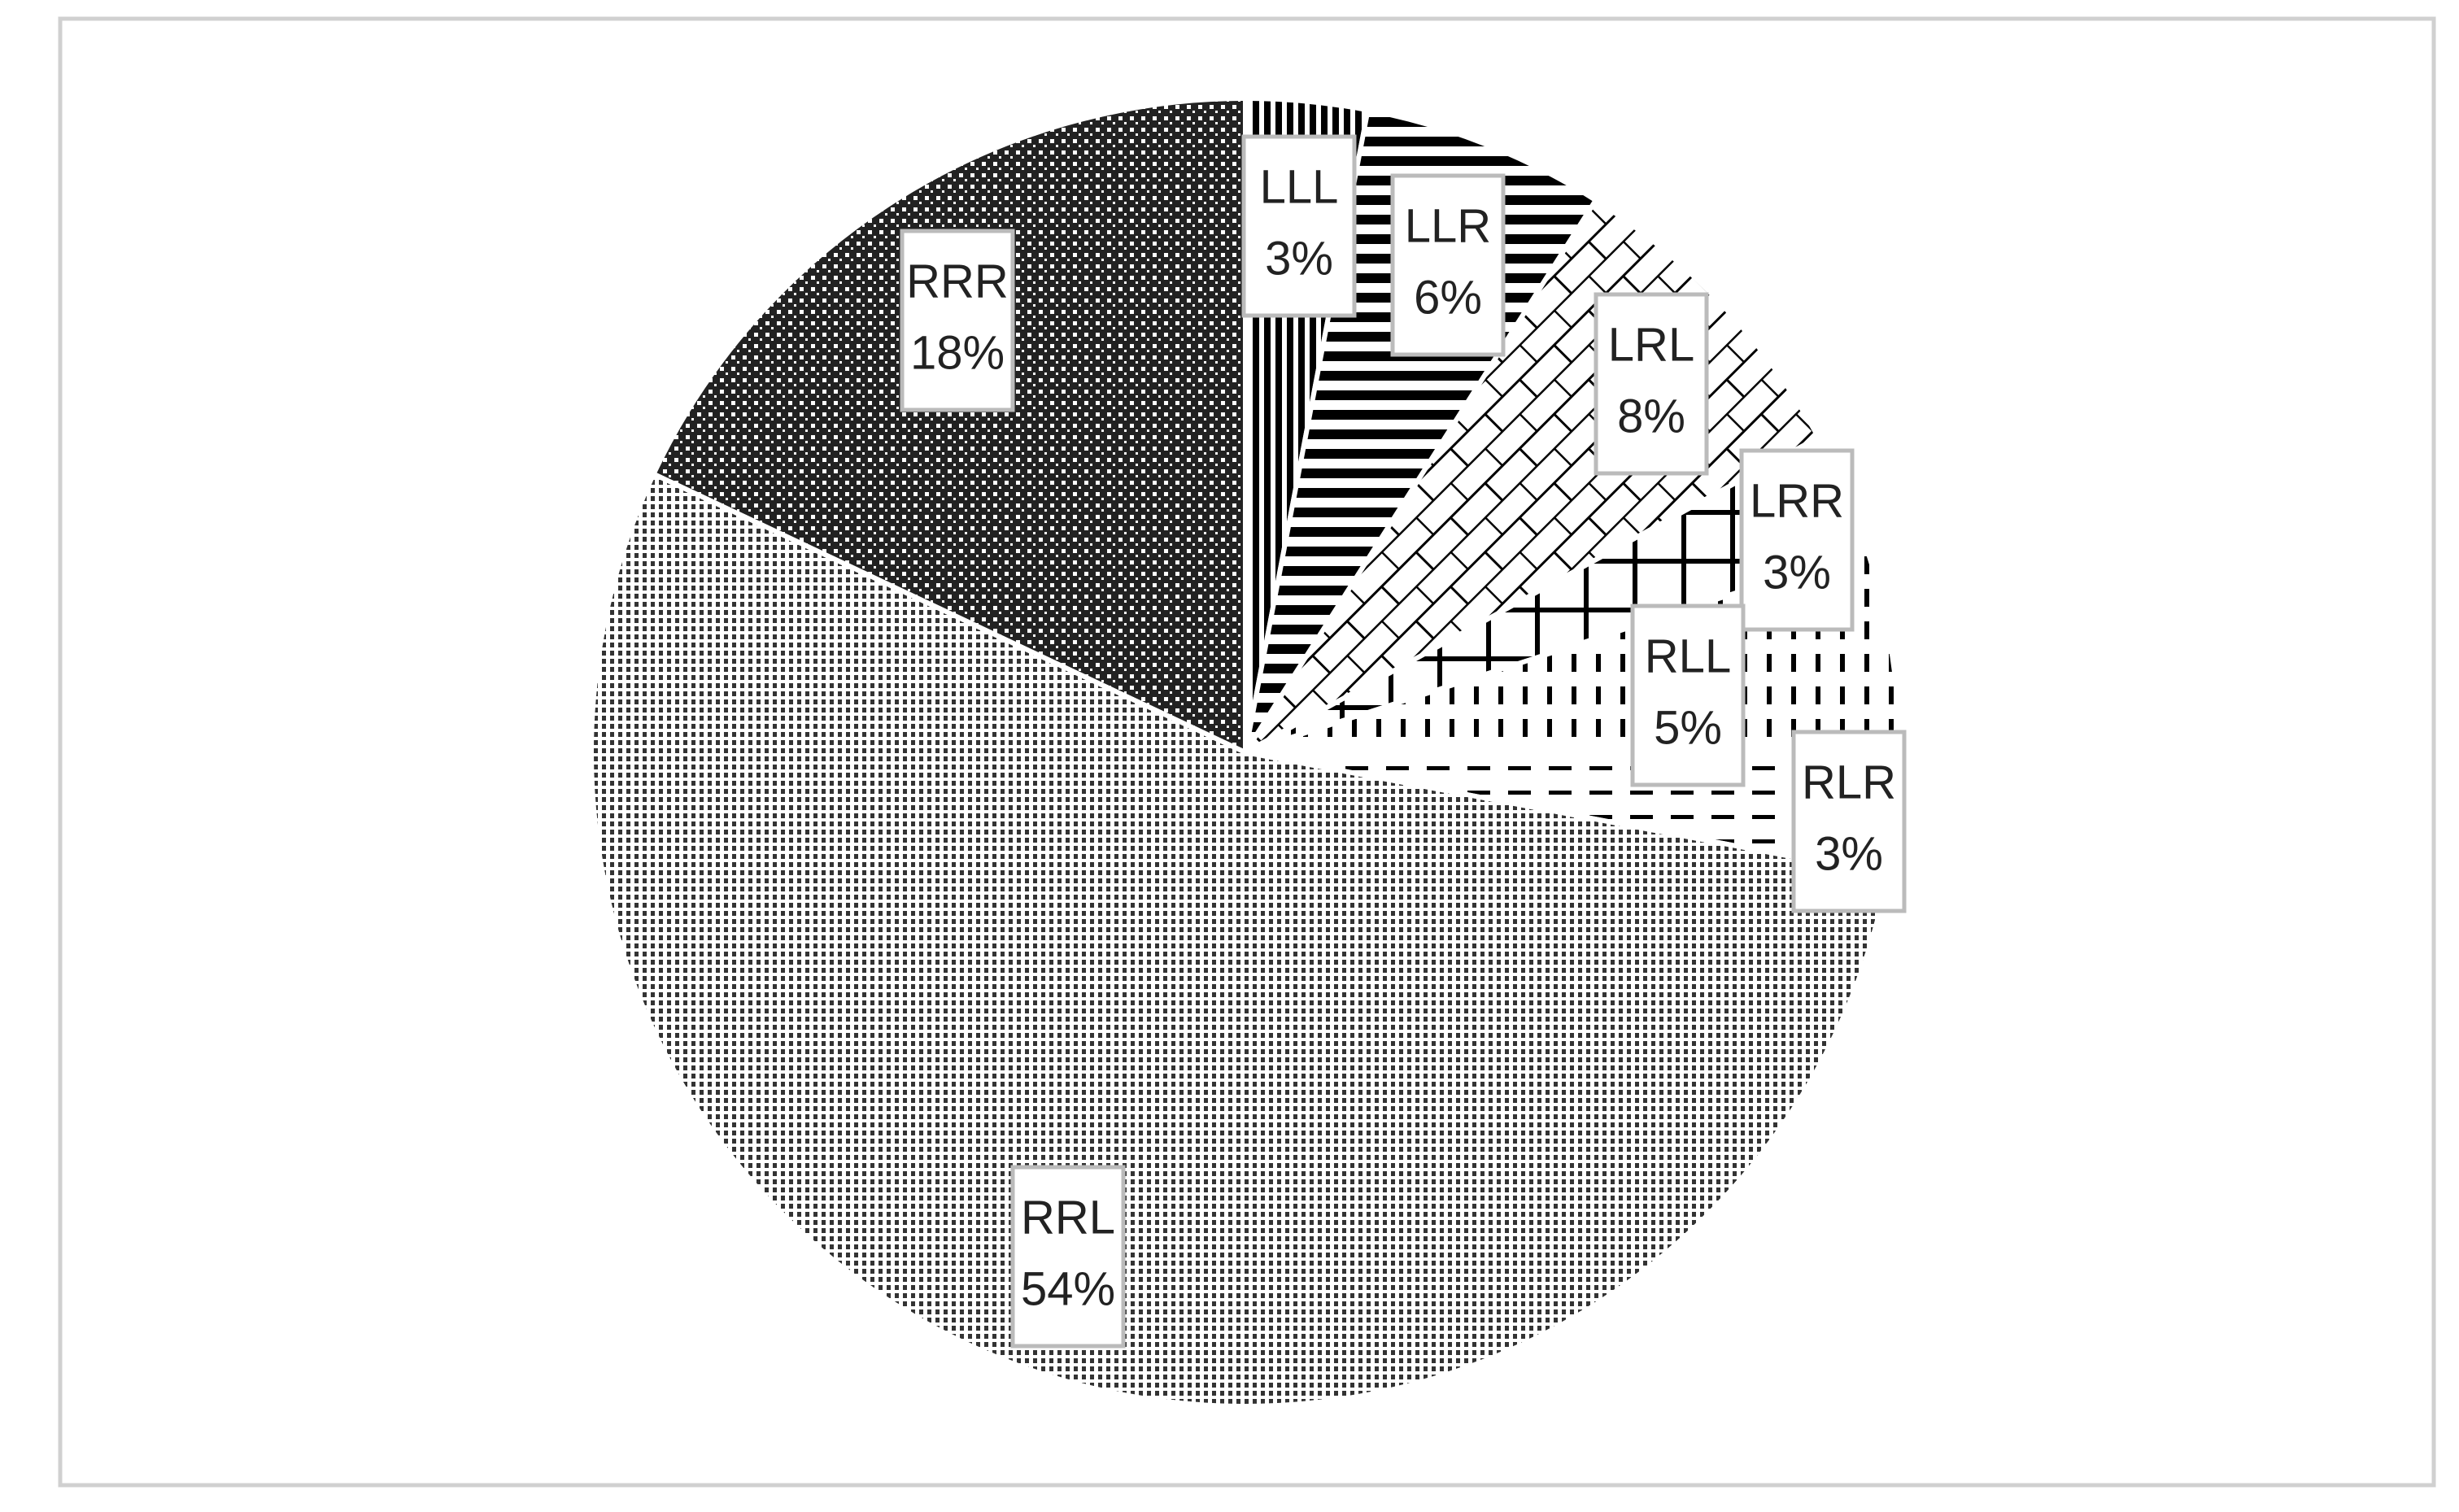 This screenshot has height=1512, width=2459. Describe the element at coordinates (1448, 297) in the screenshot. I see `value-label: 6%` at that location.